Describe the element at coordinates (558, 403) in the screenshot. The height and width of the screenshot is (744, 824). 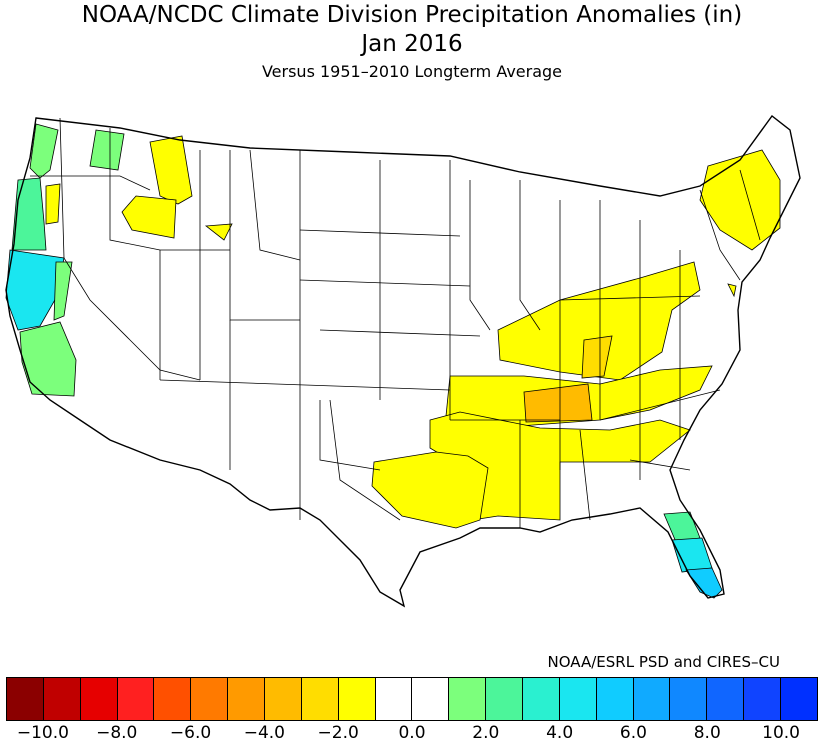
I see `region-tennessee-strong` at that location.